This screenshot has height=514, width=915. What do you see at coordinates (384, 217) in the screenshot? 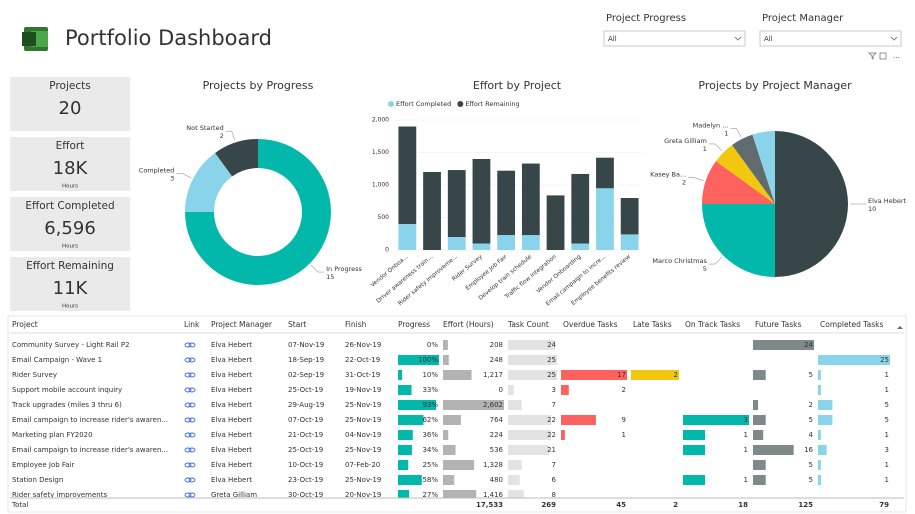
I see `y-tick-label: 500` at bounding box center [384, 217].